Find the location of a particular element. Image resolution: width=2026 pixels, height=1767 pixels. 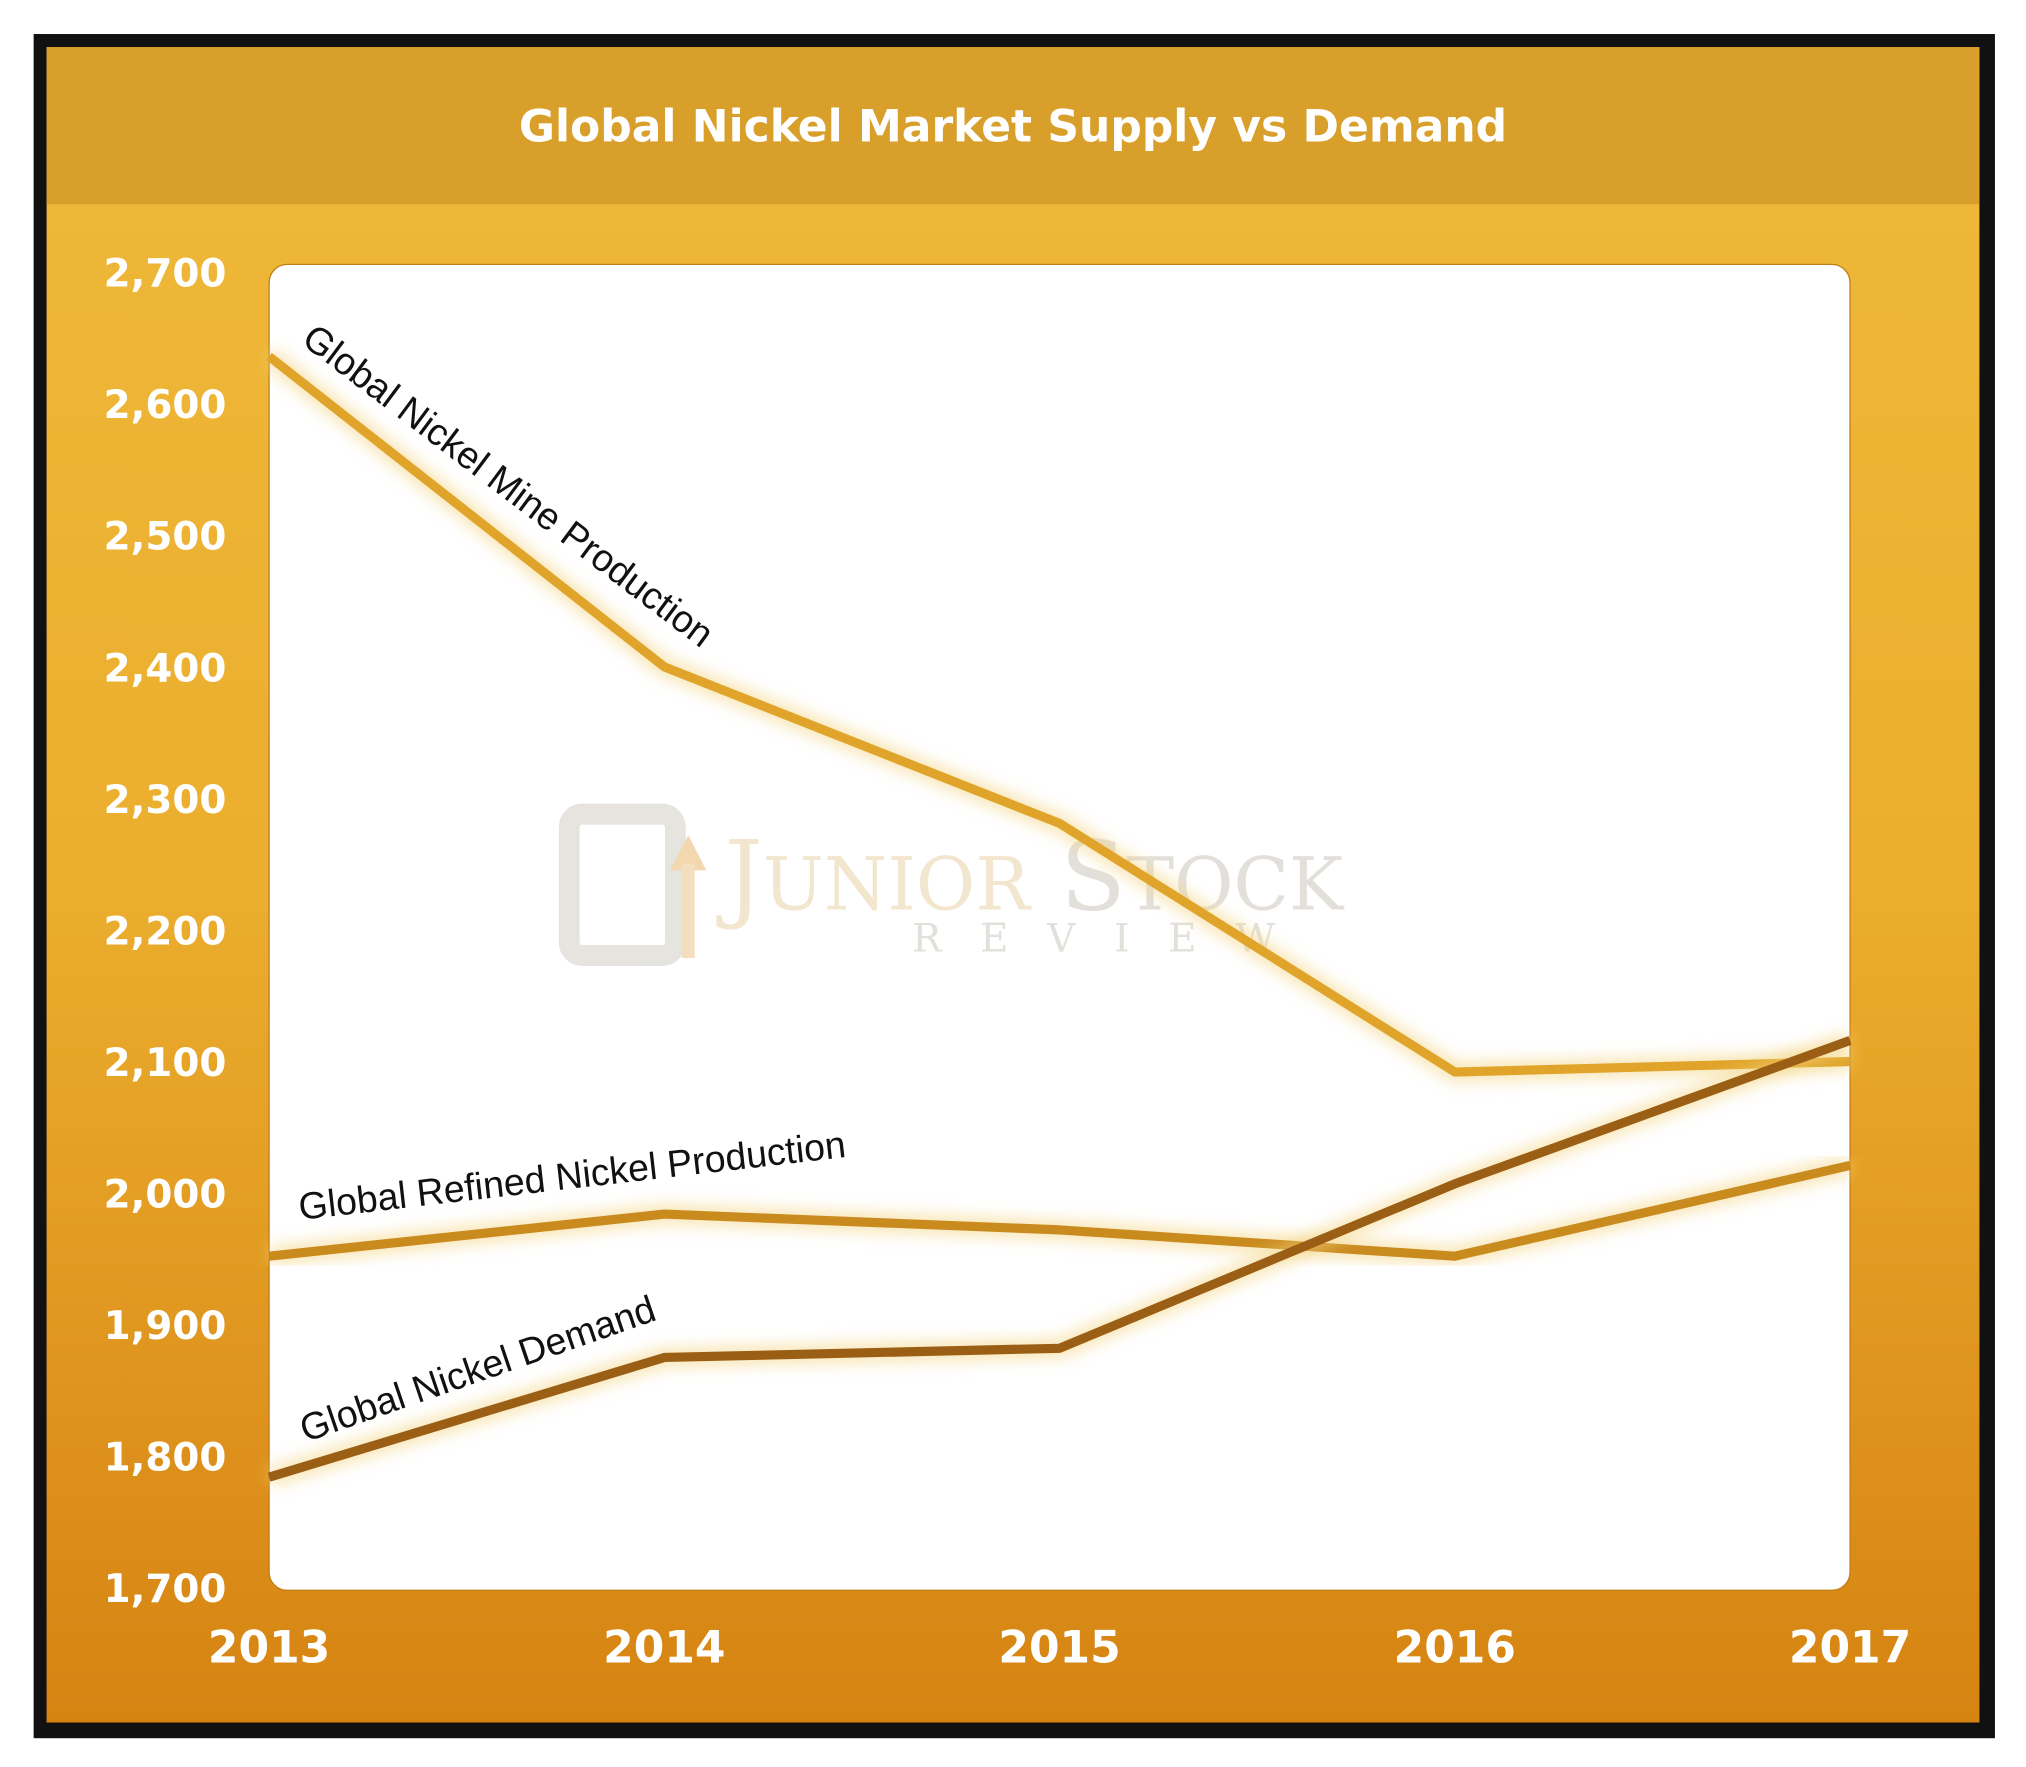

y-tick-label: 2,500 is located at coordinates (165, 537).